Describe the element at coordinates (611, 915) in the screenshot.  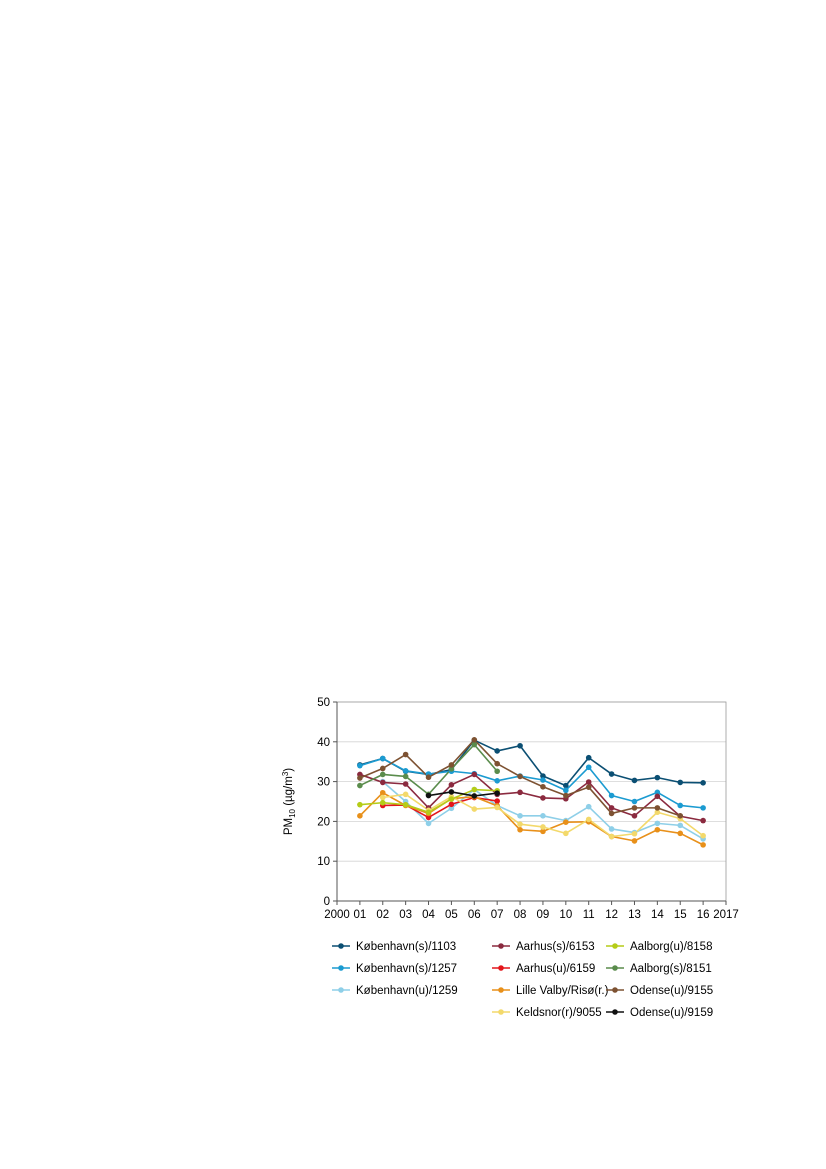
I see `x-tick-label: 12` at that location.